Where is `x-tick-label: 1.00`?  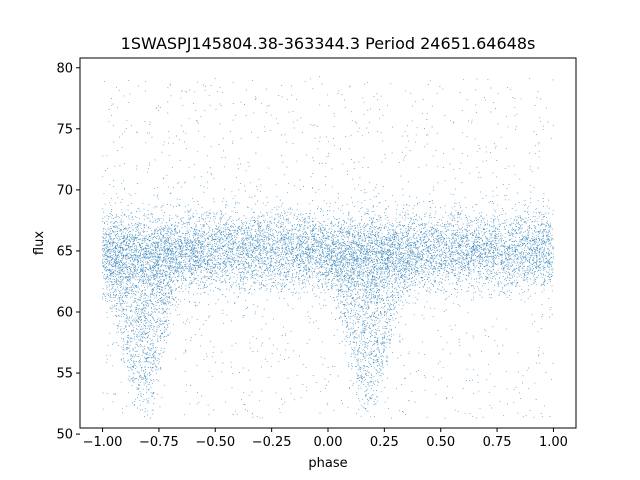
x-tick-label: 1.00 is located at coordinates (553, 442).